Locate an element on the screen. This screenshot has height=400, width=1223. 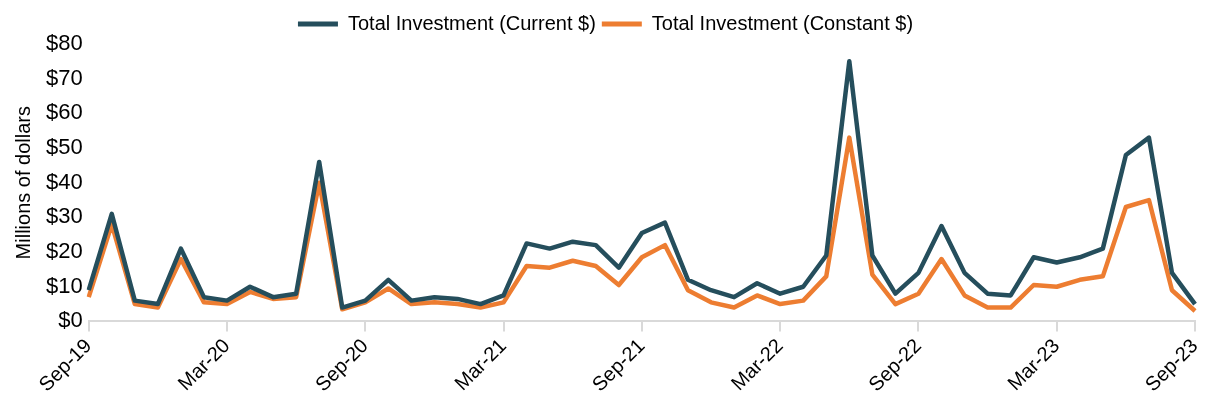
legend-label: Total Investment (Constant $) is located at coordinates (782, 22).